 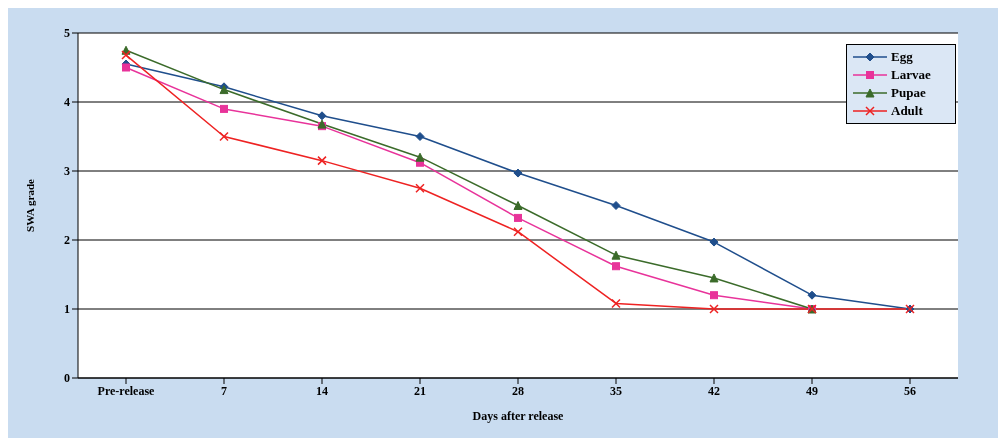 What do you see at coordinates (67, 33) in the screenshot?
I see `y-tick-label: 5` at bounding box center [67, 33].